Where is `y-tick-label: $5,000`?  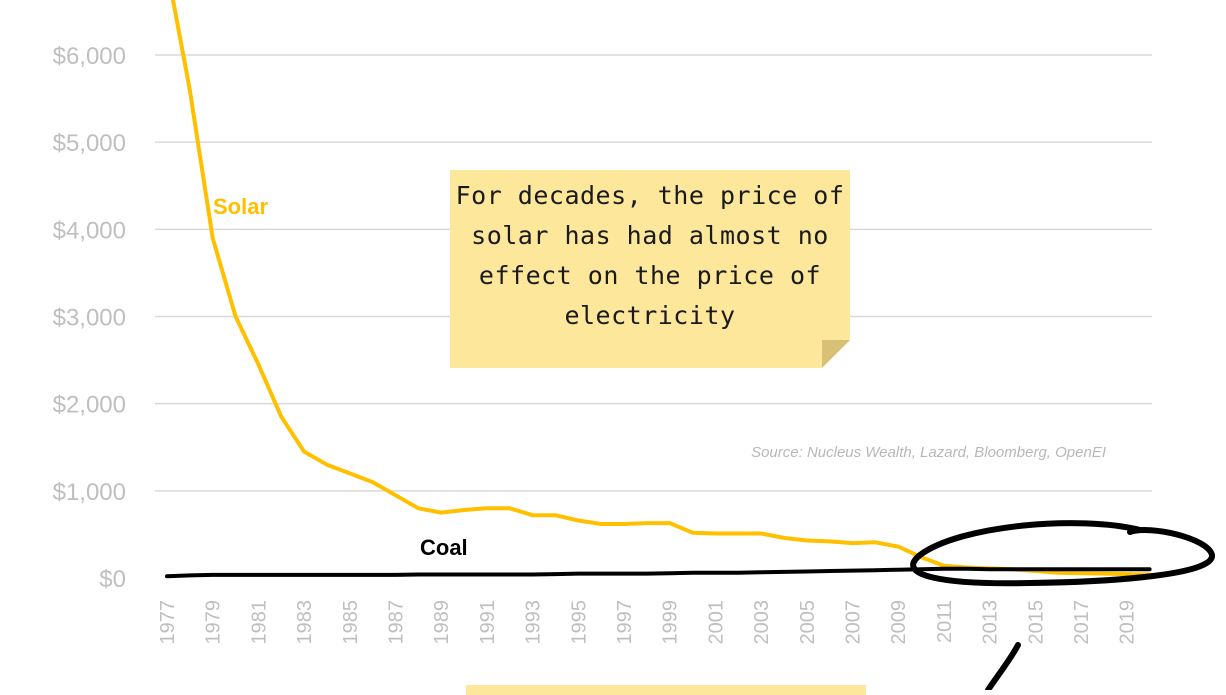 y-tick-label: $5,000 is located at coordinates (89, 143).